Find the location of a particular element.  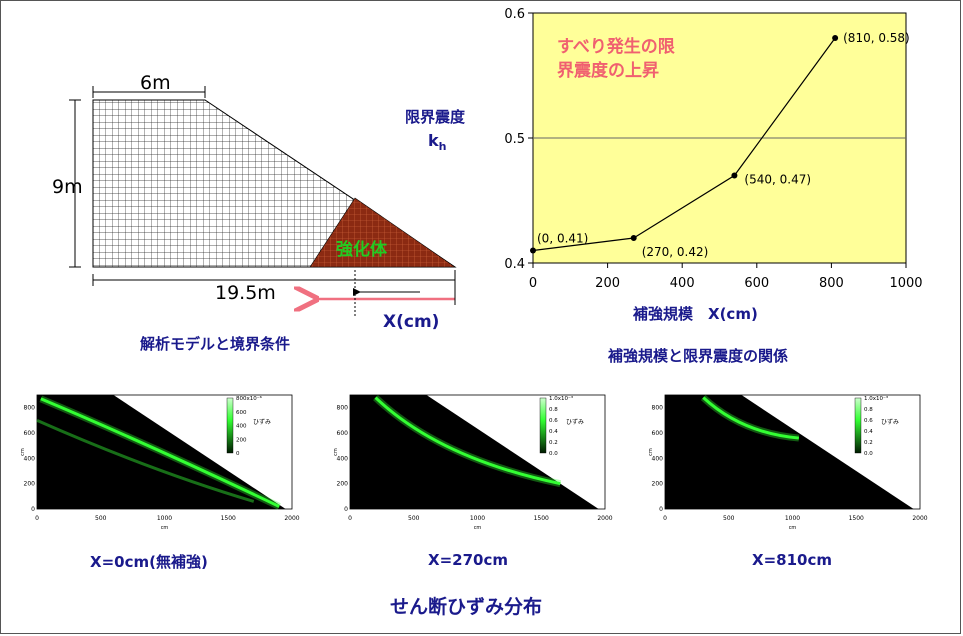

colorbar-tick-label: 0 is located at coordinates (238, 454).